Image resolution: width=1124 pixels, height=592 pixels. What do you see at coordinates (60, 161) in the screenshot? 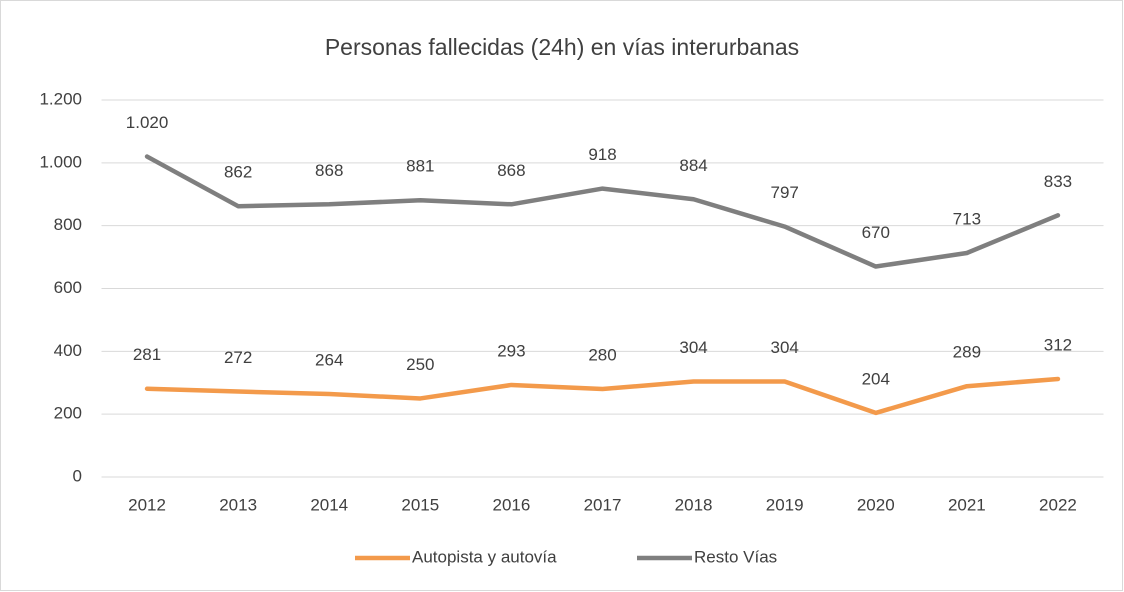
I see `y-tick-label: 1.000` at bounding box center [60, 161].